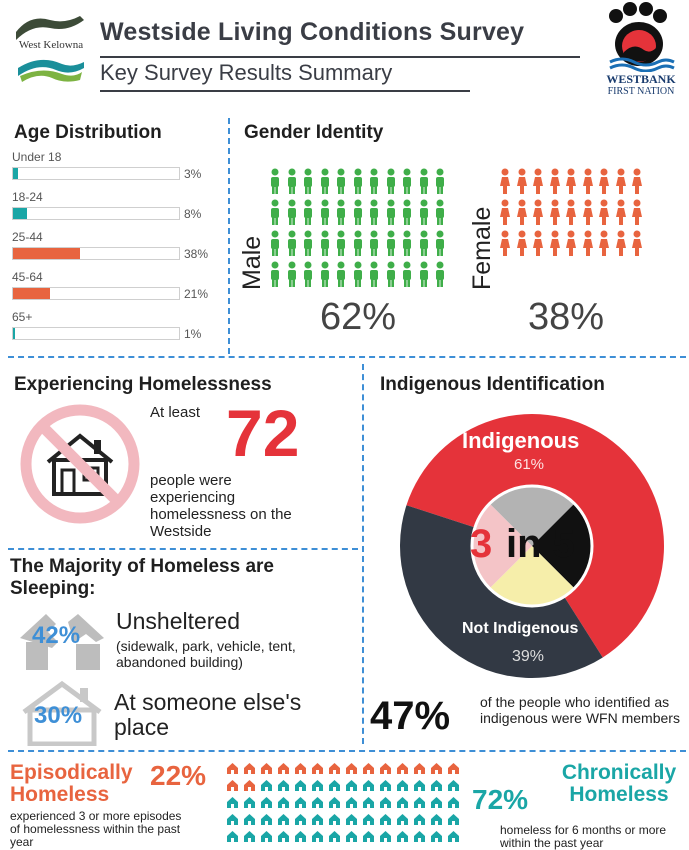 This screenshot has width=689, height=850. I want to click on indigenous-slice, so click(535, 535).